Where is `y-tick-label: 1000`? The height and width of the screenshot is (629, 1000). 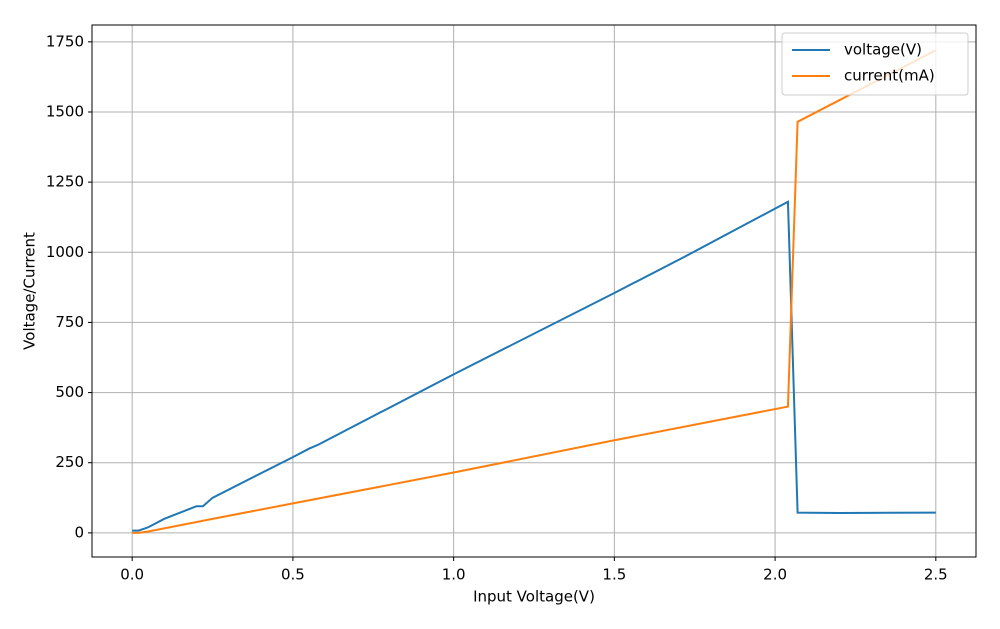 y-tick-label: 1000 is located at coordinates (65, 252).